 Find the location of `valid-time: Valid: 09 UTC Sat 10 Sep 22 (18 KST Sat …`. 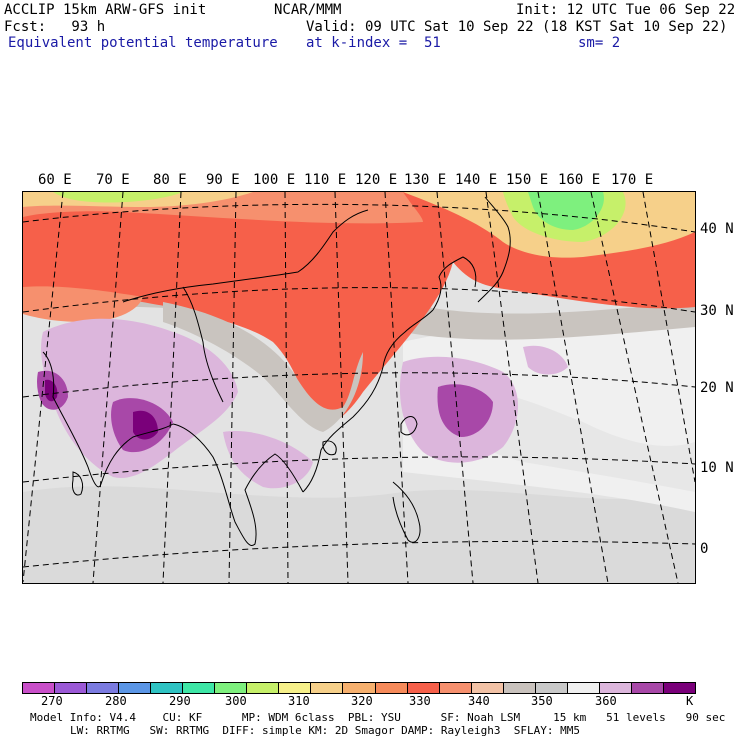

valid-time: Valid: 09 UTC Sat 10 Sep 22 (18 KST Sat … is located at coordinates (517, 27).